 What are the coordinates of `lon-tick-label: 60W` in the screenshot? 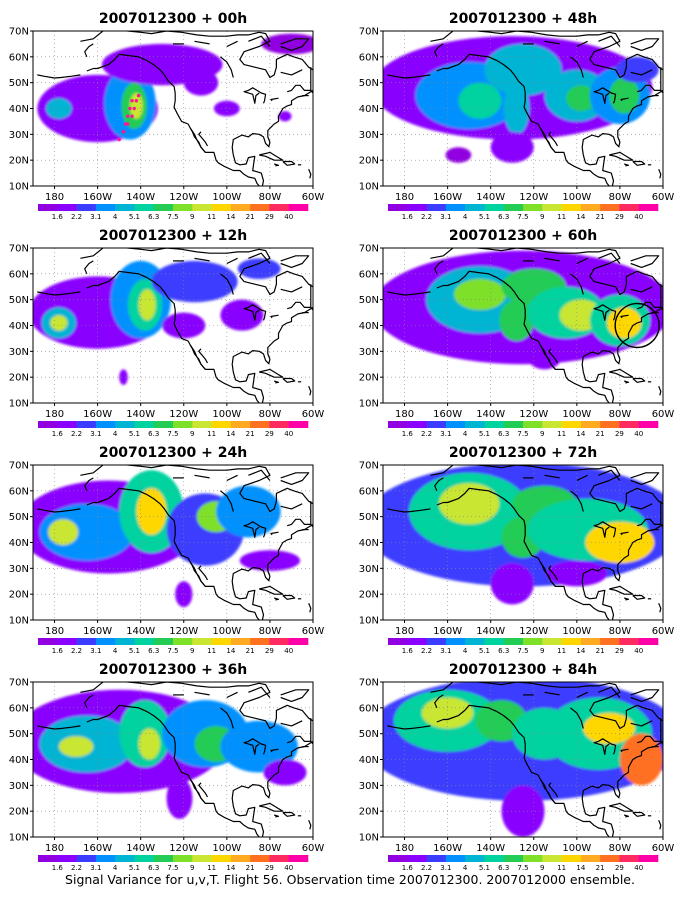 It's located at (313, 631).